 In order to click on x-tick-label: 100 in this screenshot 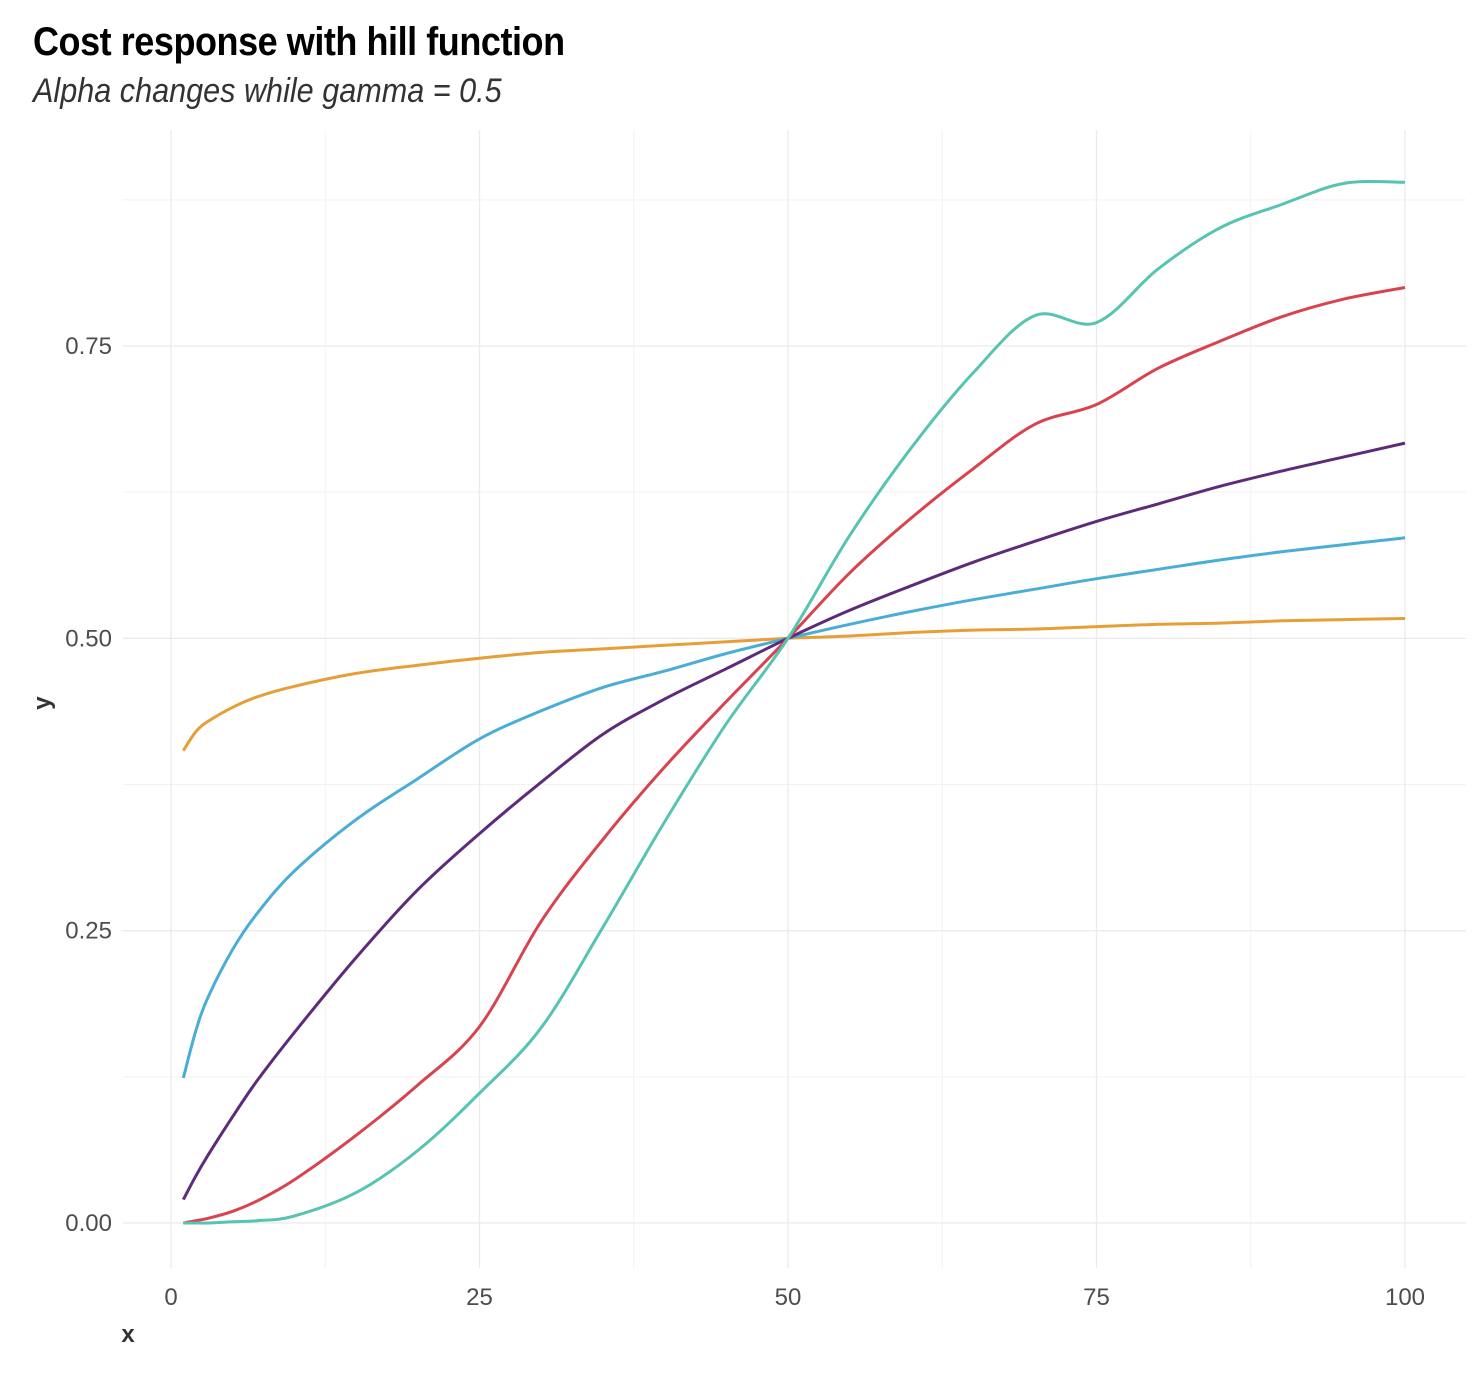, I will do `click(1405, 1297)`.